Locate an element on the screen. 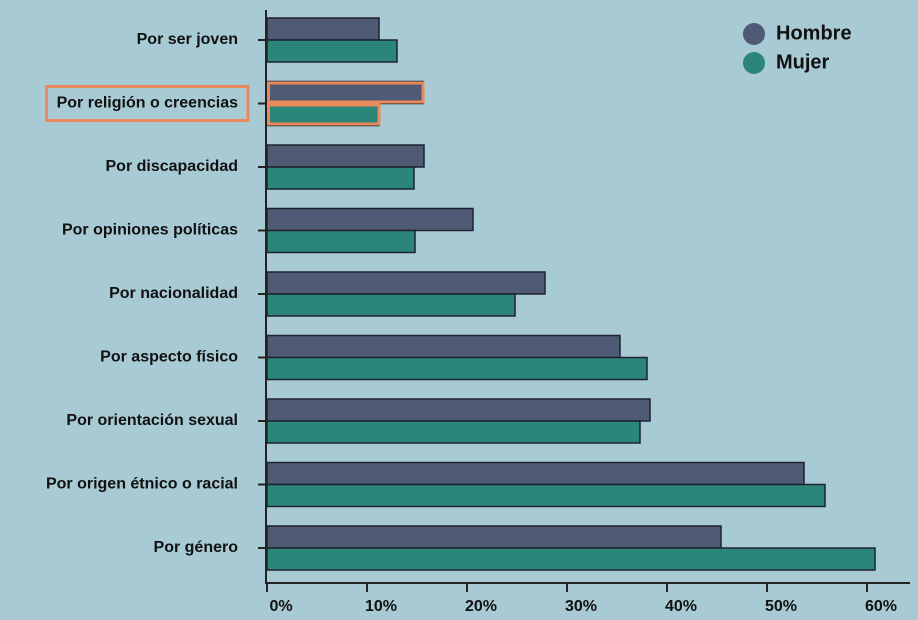 The height and width of the screenshot is (620, 918). legend: Hombre Mujer is located at coordinates (797, 48).